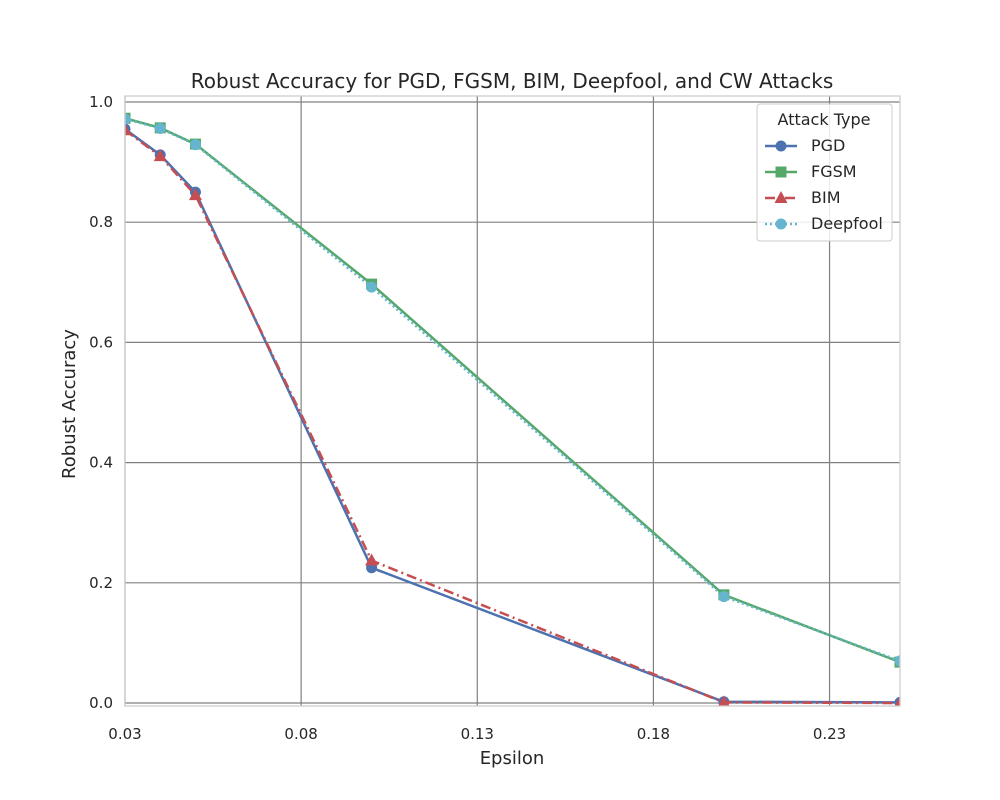 The width and height of the screenshot is (1000, 800). What do you see at coordinates (826, 197) in the screenshot?
I see `legend-label-bim: BIM` at bounding box center [826, 197].